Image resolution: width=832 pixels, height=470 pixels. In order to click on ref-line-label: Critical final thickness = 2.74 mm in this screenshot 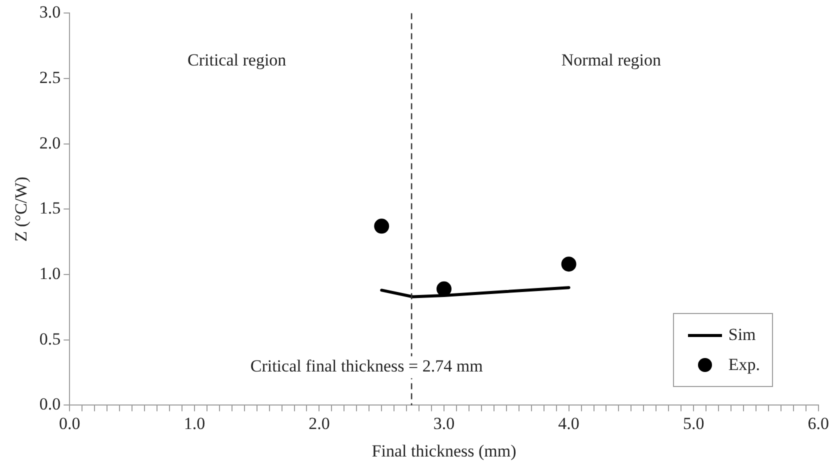, I will do `click(366, 366)`.